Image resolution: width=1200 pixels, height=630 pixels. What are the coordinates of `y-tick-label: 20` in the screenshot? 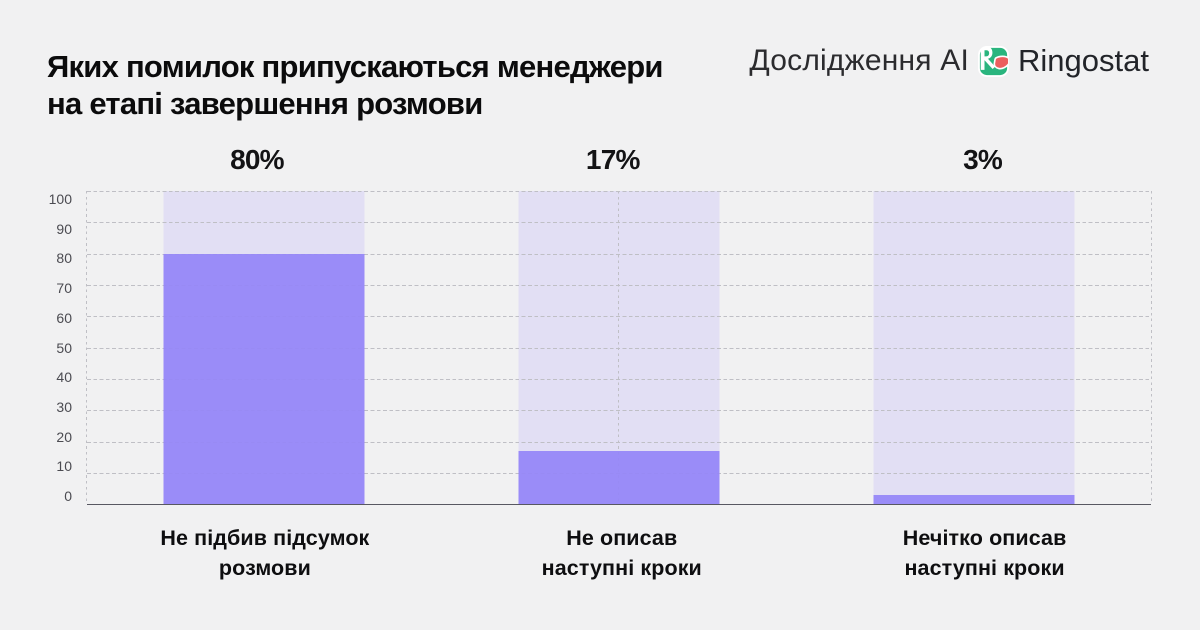 It's located at (64, 436).